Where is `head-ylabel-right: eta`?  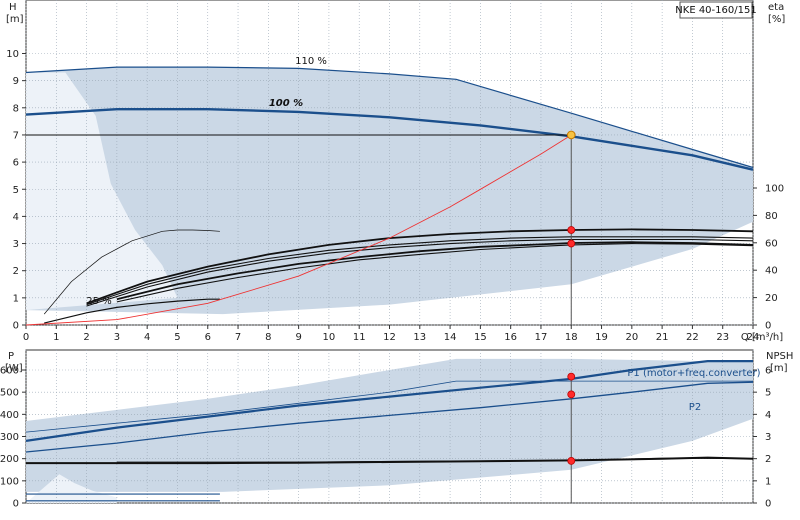 head-ylabel-right: eta is located at coordinates (776, 7).